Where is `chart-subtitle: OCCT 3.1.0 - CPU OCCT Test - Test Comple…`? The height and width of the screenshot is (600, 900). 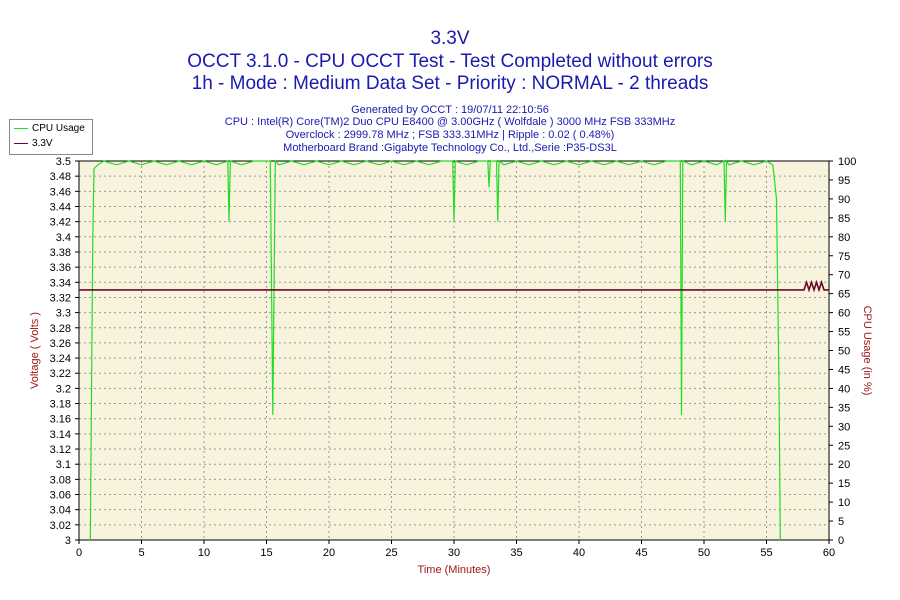 chart-subtitle: OCCT 3.1.0 - CPU OCCT Test - Test Comple… is located at coordinates (450, 61).